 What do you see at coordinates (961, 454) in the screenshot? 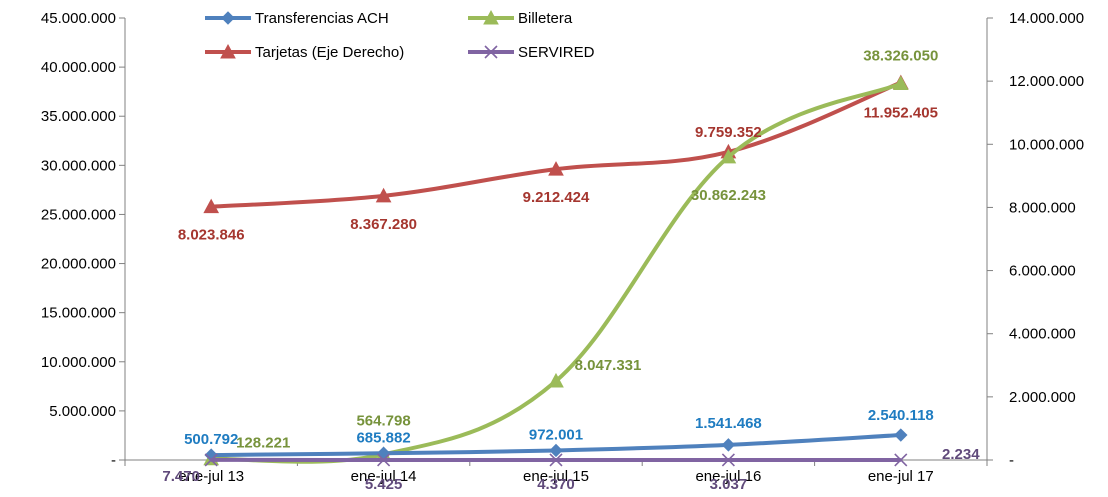
I see `data-label-servired: 2.234` at bounding box center [961, 454].